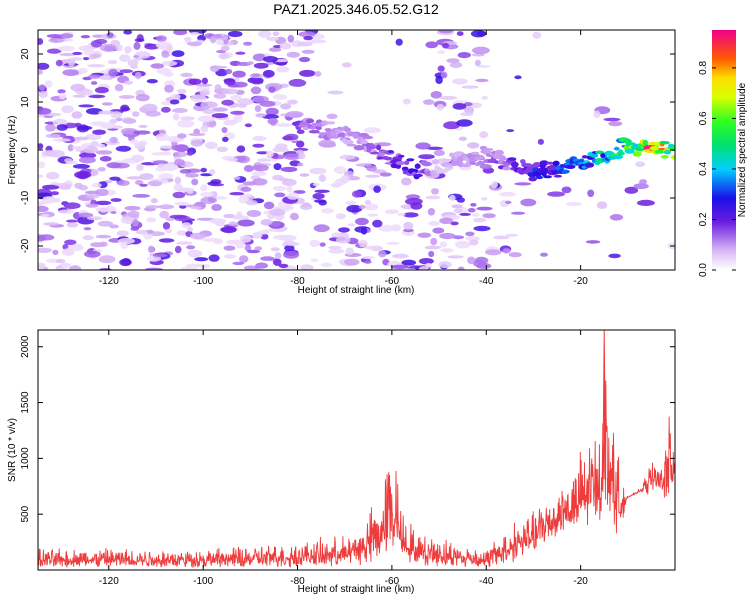 This screenshot has width=750, height=600. What do you see at coordinates (604, 411) in the screenshot?
I see `snr-peak` at bounding box center [604, 411].